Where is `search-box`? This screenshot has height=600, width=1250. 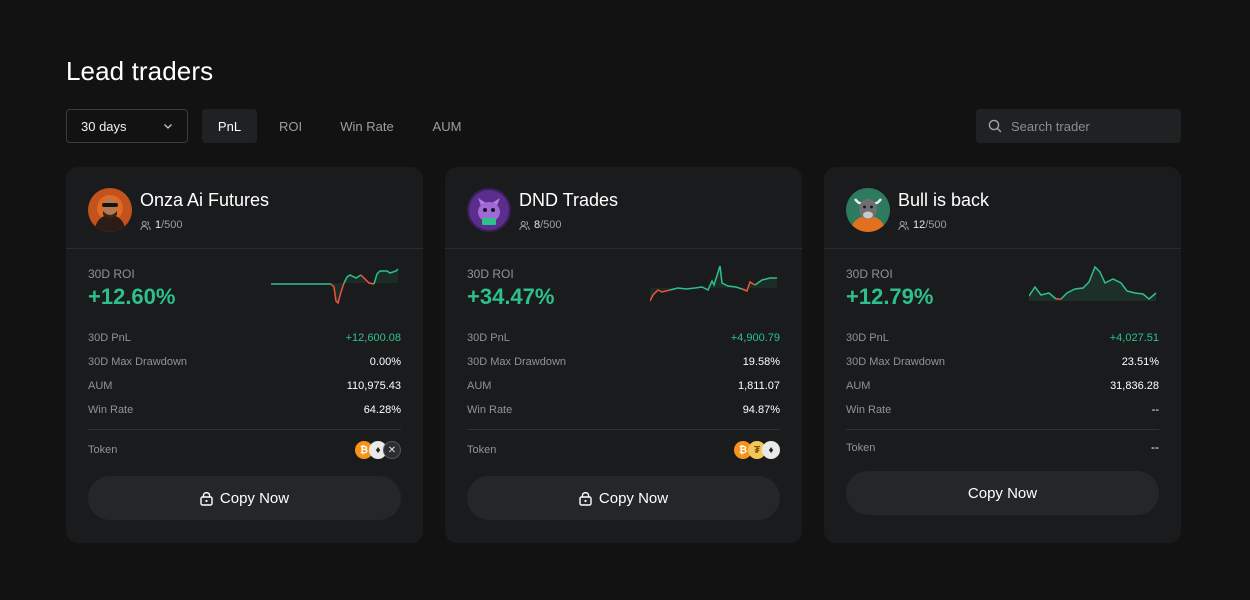 search-box is located at coordinates (1078, 126).